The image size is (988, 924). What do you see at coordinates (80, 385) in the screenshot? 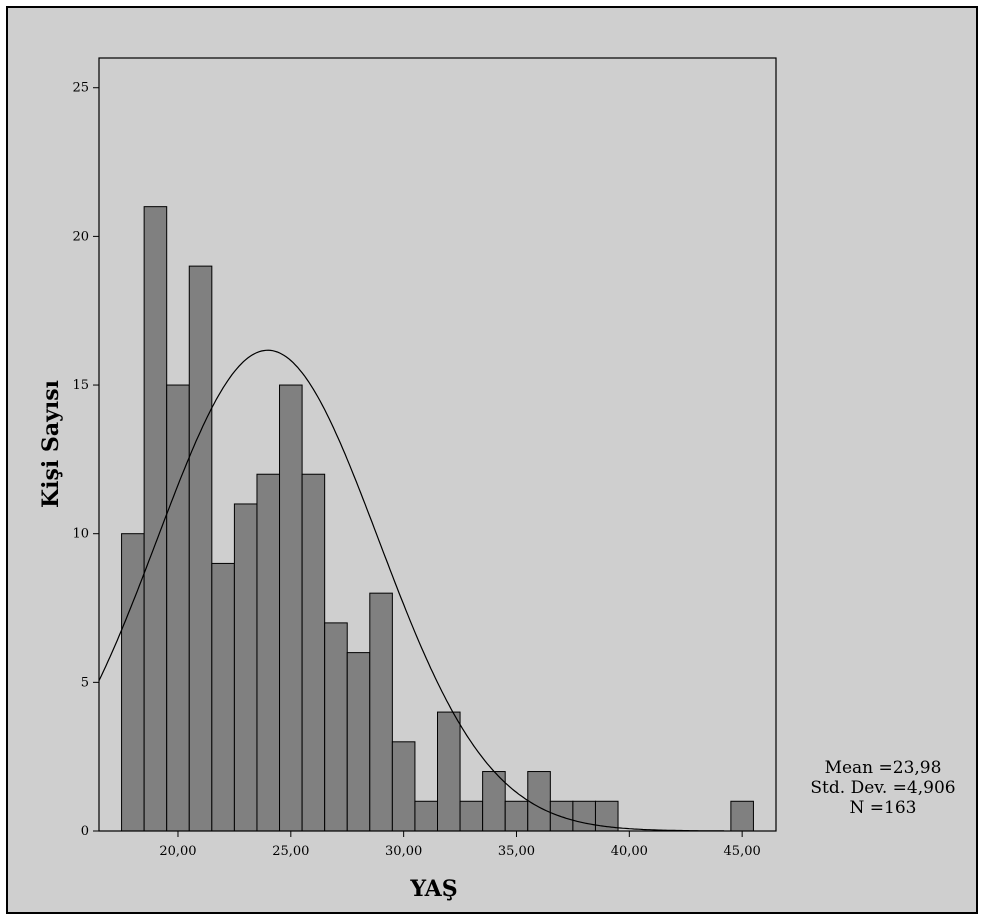
I see `y-tick-label: 15` at bounding box center [80, 385].